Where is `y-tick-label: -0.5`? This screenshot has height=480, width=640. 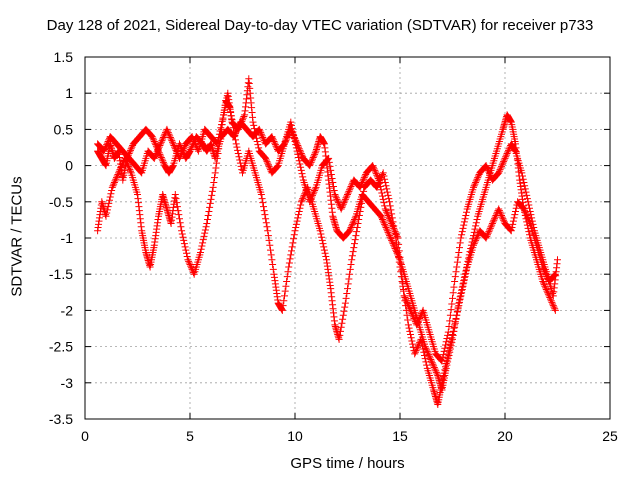
y-tick-label: -0.5 is located at coordinates (61, 202).